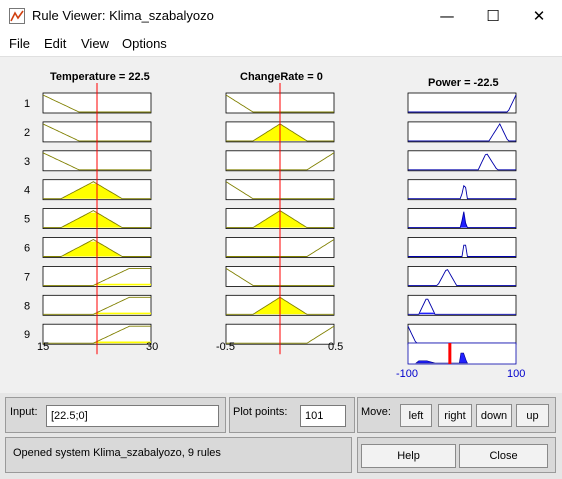  What do you see at coordinates (336, 347) in the screenshot?
I see `changerate-max-label: 0.5` at bounding box center [336, 347].